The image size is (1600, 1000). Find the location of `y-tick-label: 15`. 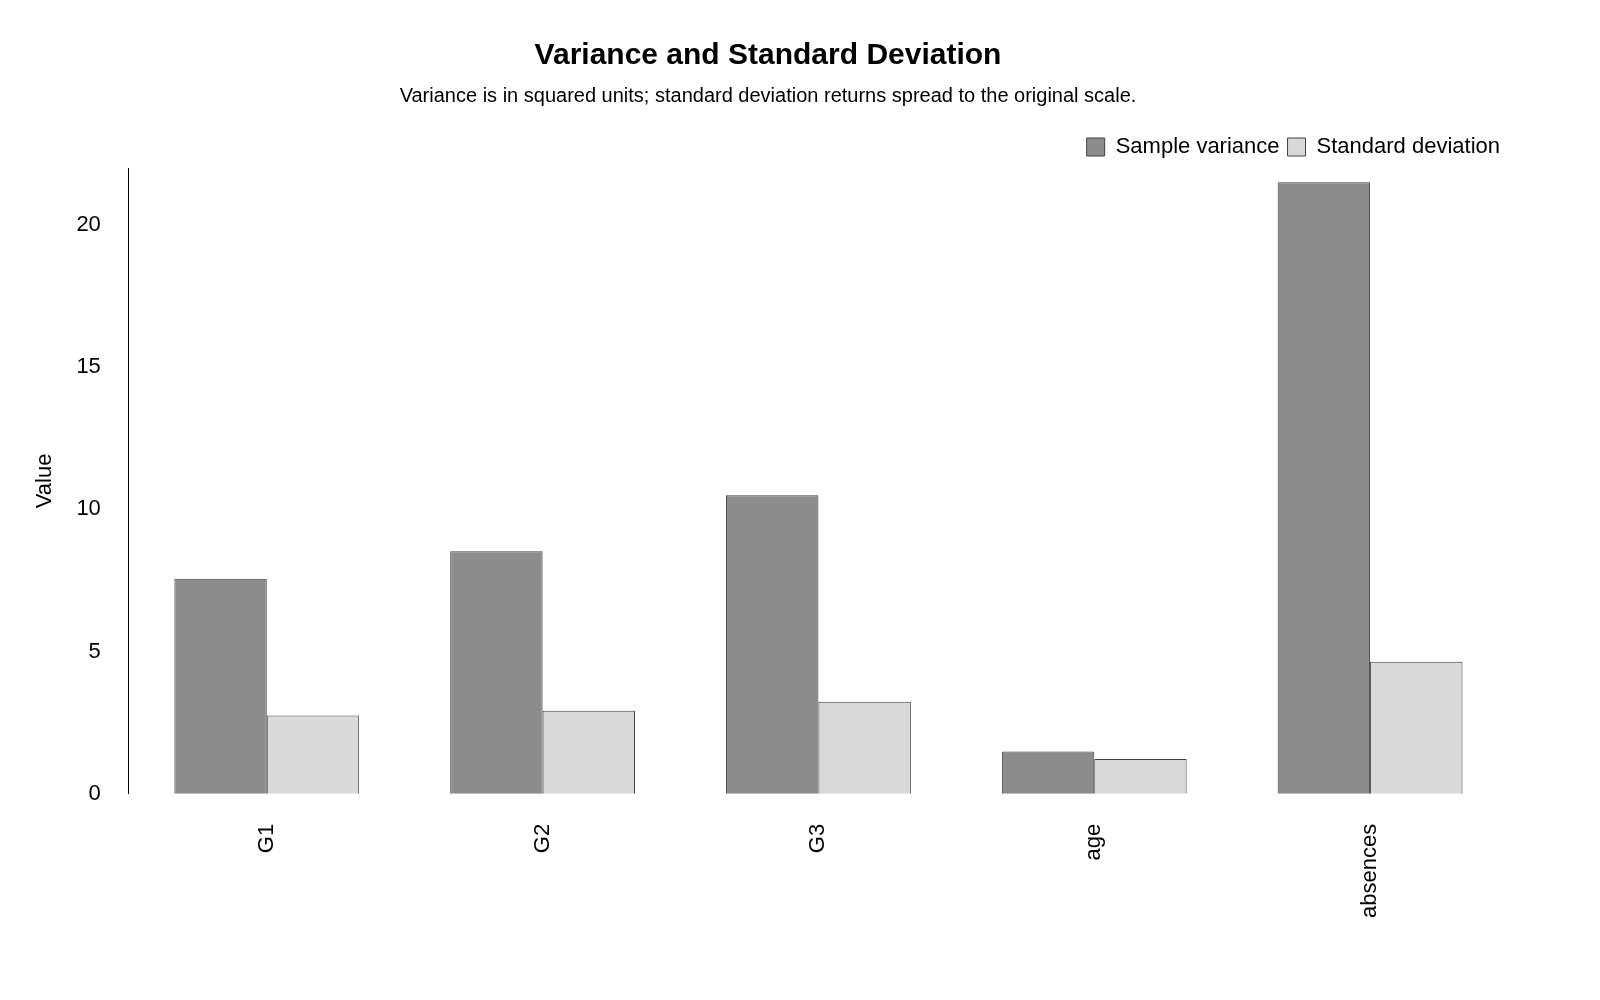

y-tick-label: 15 is located at coordinates (88, 366).